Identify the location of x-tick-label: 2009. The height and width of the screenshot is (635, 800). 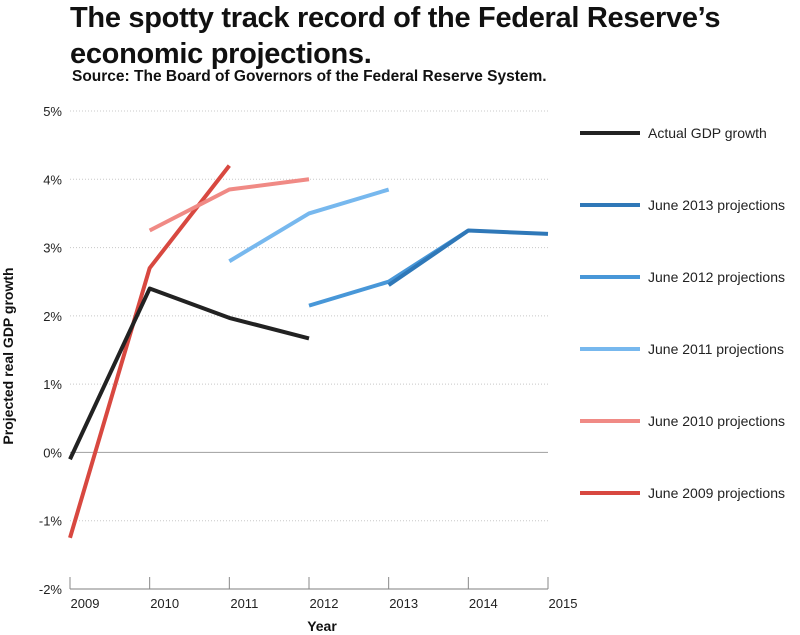
(85, 603).